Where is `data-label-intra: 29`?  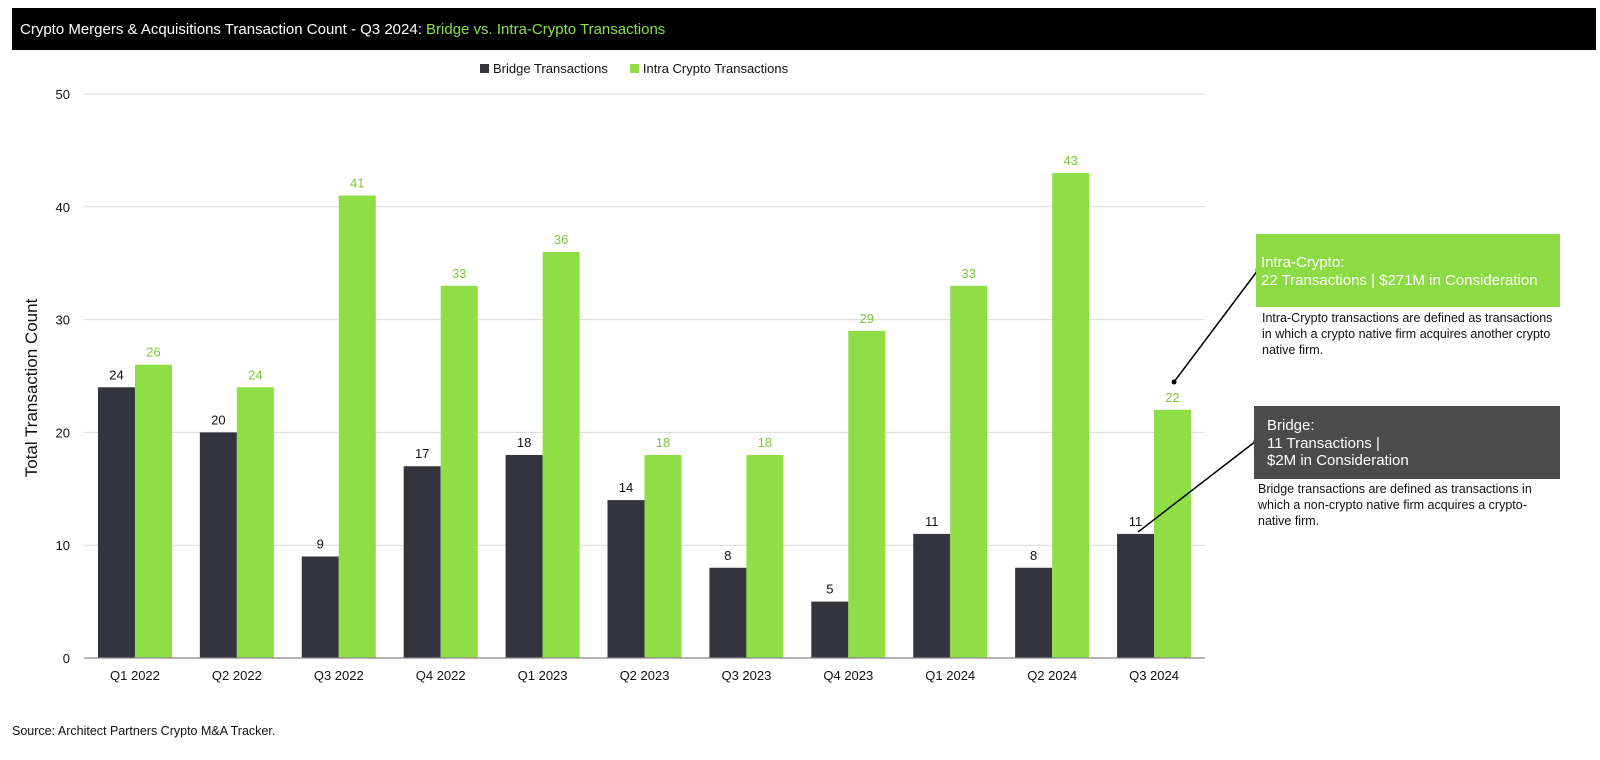 data-label-intra: 29 is located at coordinates (867, 318).